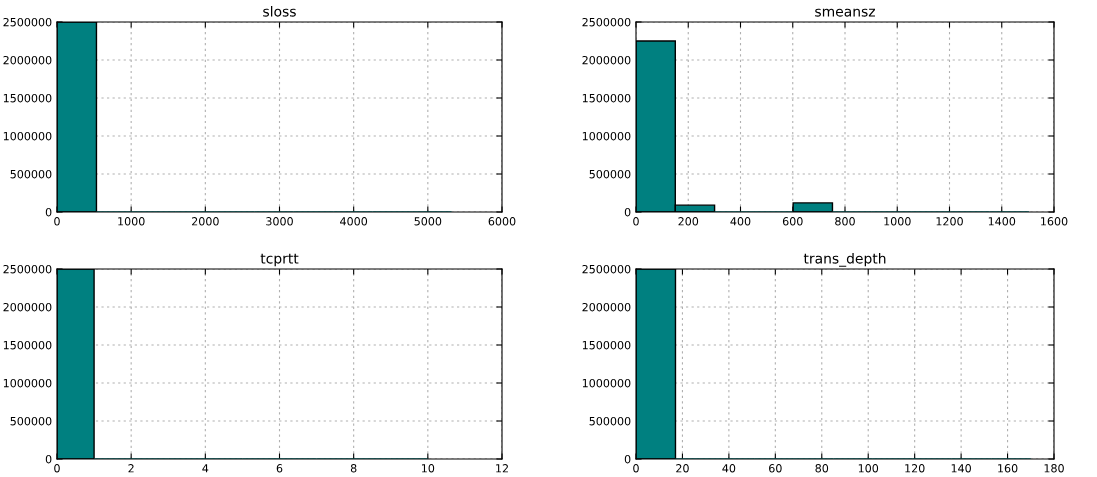 Image resolution: width=1097 pixels, height=477 pixels. What do you see at coordinates (131, 468) in the screenshot?
I see `x-tick-label: 2` at bounding box center [131, 468].